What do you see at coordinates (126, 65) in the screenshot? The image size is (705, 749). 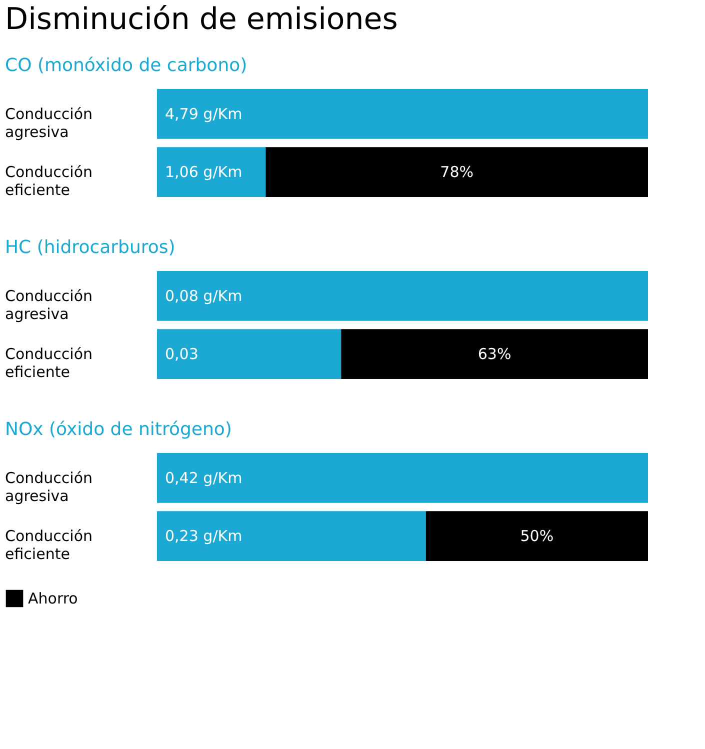 I see `chart-subtitle: CO (monóxido de carbono)` at bounding box center [126, 65].